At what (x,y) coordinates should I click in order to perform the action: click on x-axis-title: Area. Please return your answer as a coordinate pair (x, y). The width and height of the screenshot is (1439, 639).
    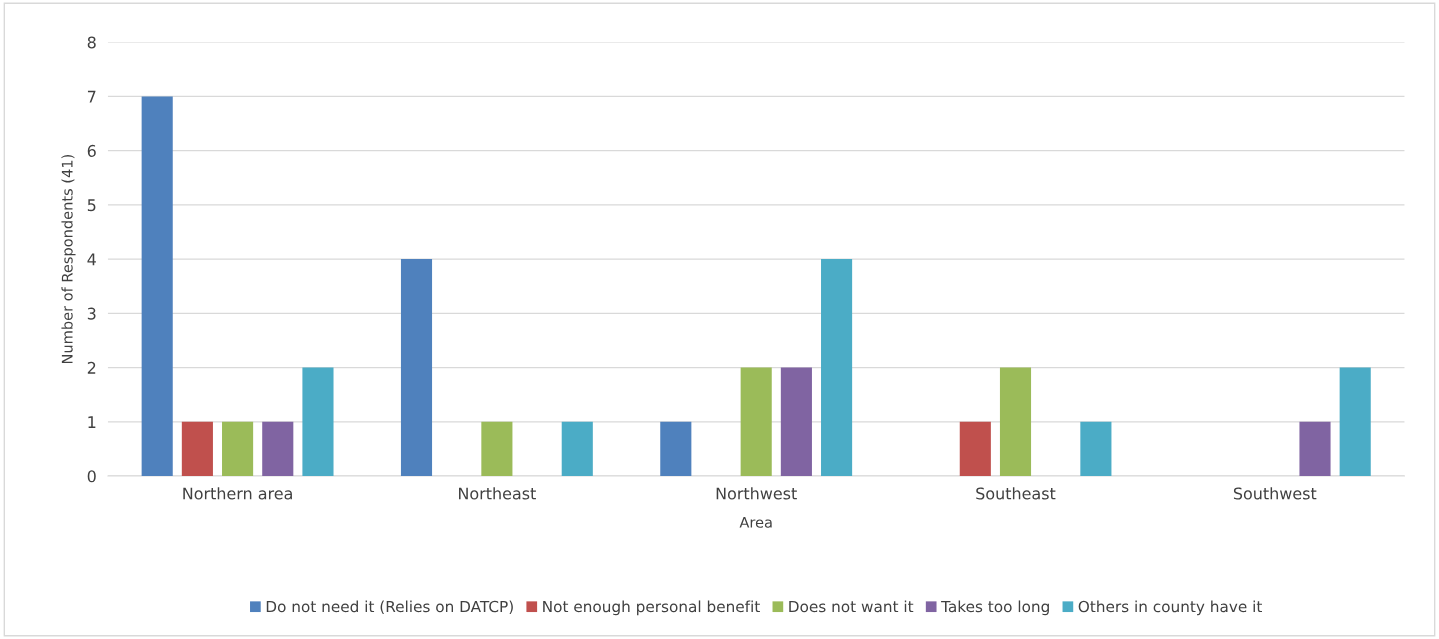
    Looking at the image, I should click on (755, 522).